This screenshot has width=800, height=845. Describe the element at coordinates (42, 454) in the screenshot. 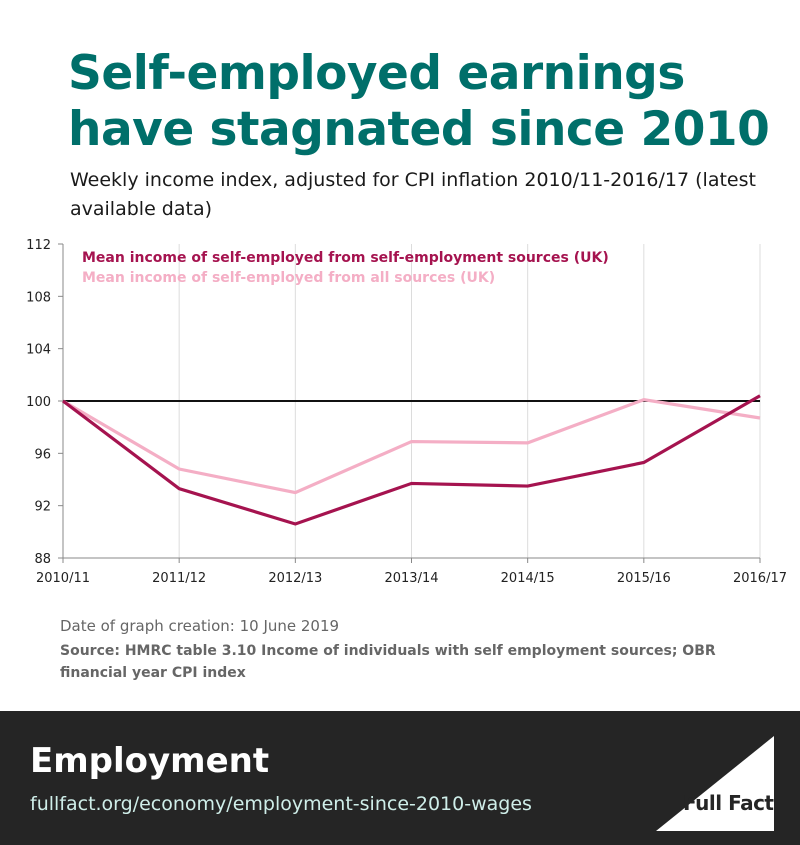

I see `y-tick-label: 96` at that location.